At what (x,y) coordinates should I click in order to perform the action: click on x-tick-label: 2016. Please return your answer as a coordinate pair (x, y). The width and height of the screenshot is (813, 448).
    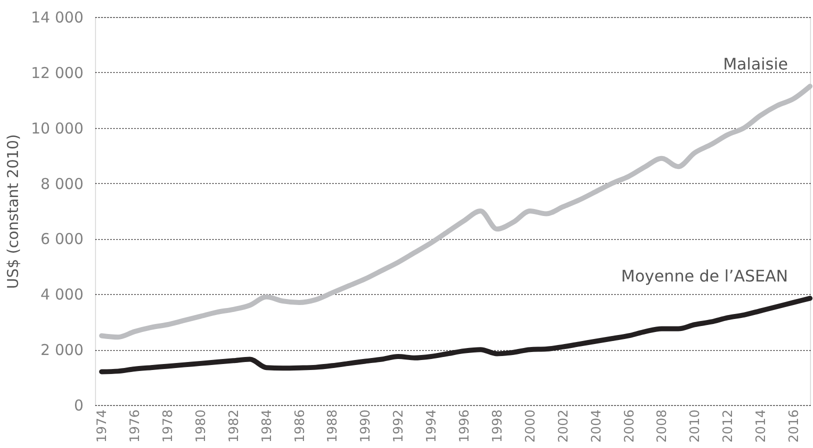
    Looking at the image, I should click on (794, 426).